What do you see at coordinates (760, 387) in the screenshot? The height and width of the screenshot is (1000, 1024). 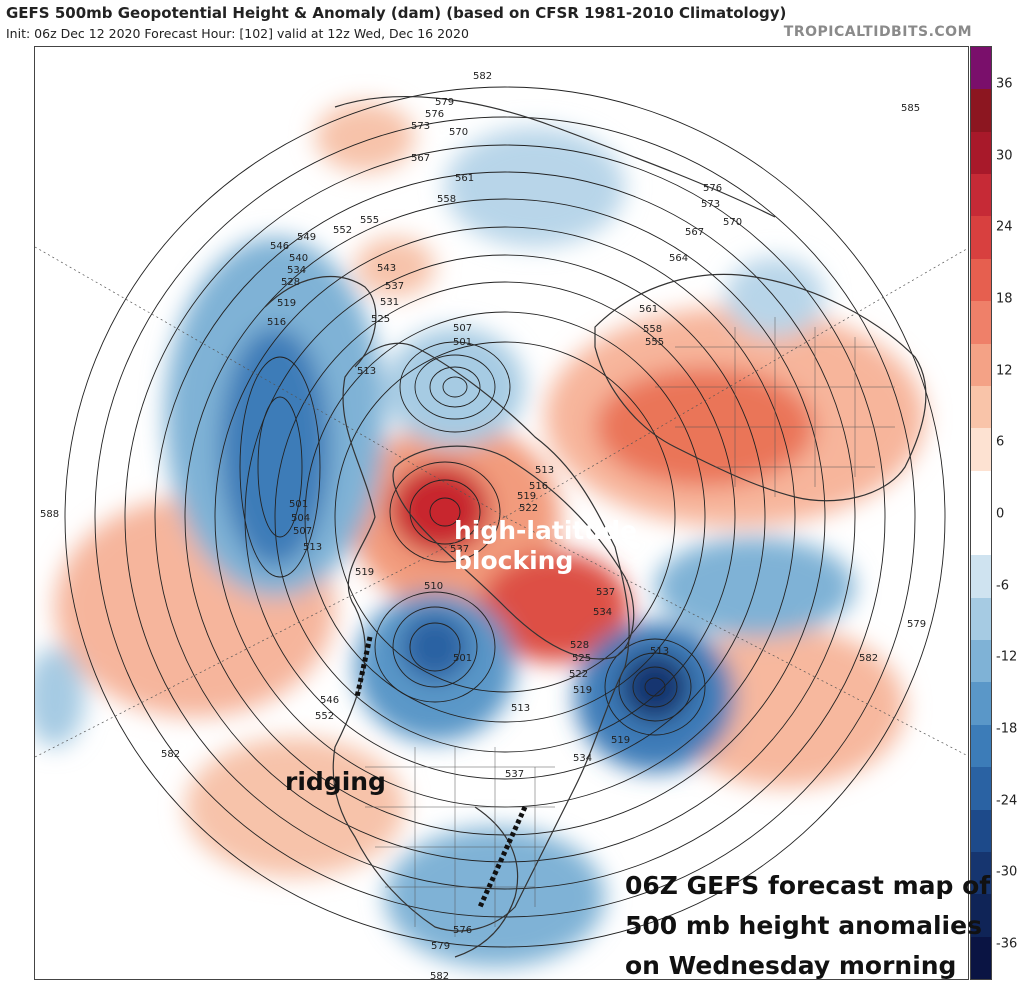 I see `coastline-eurasia` at bounding box center [760, 387].